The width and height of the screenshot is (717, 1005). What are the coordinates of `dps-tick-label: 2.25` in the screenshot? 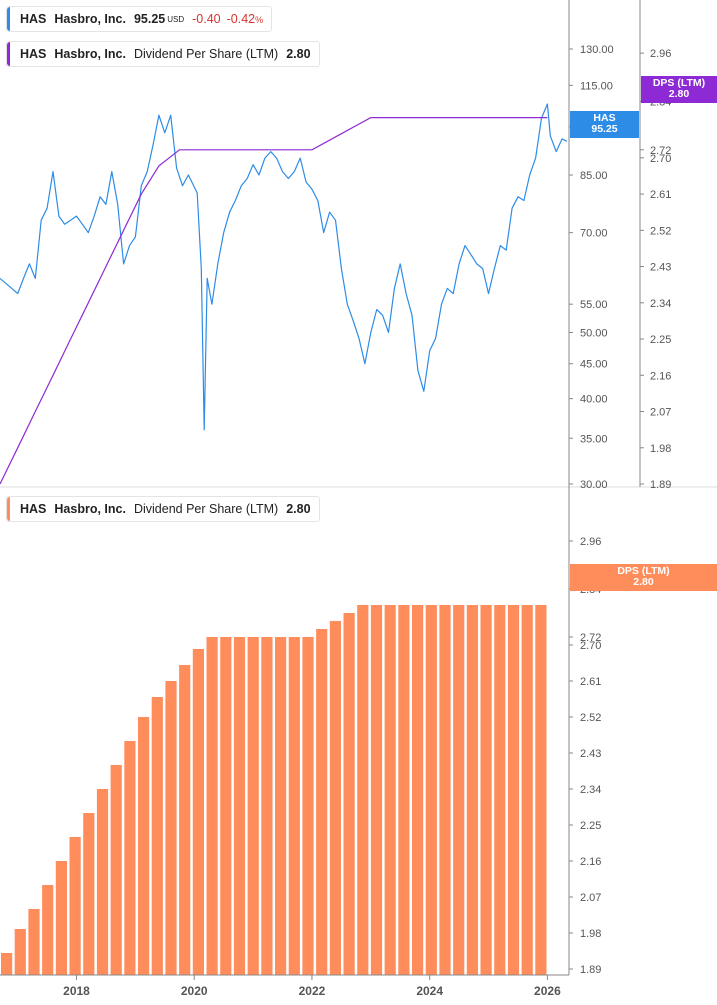 It's located at (660, 340).